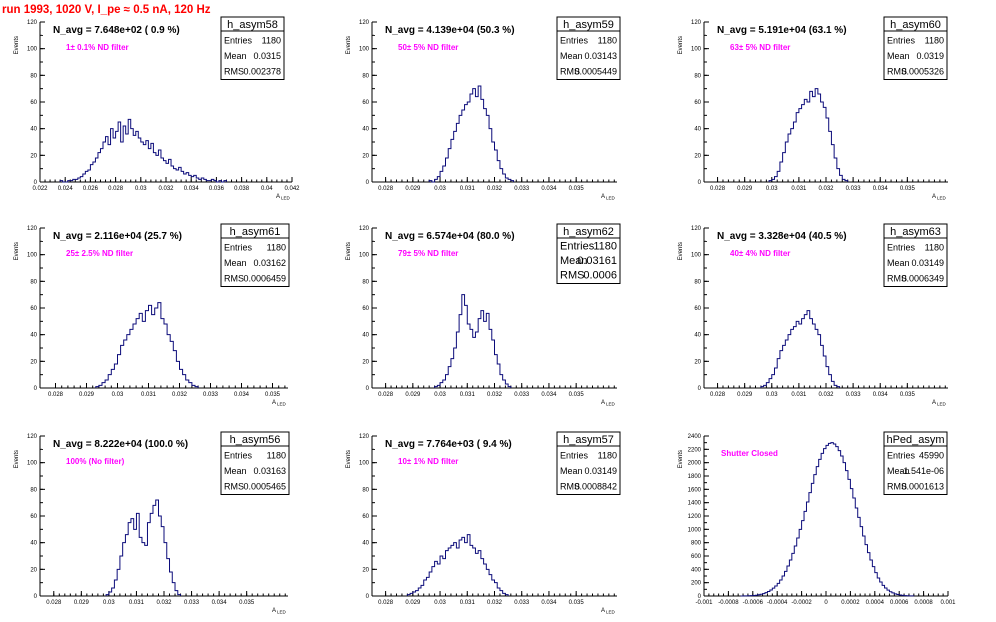  I want to click on filter-label: 1± 0.1% ND filter, so click(97, 47).